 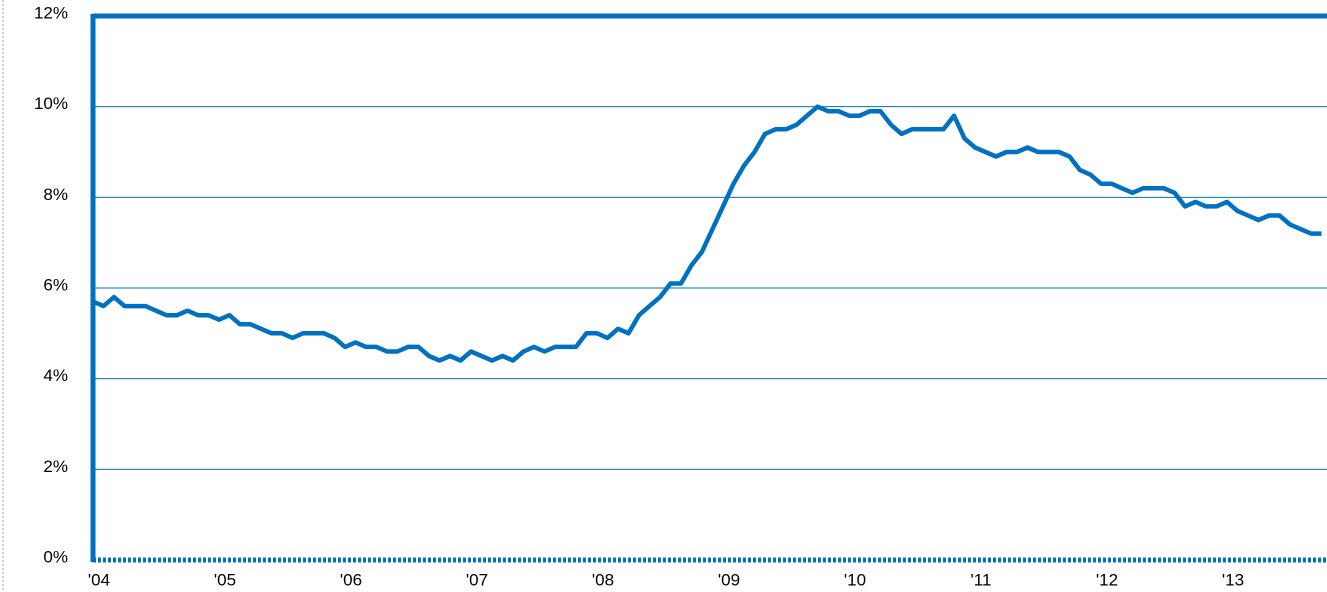 What do you see at coordinates (225, 579) in the screenshot?
I see `x-tick-label: '05` at bounding box center [225, 579].